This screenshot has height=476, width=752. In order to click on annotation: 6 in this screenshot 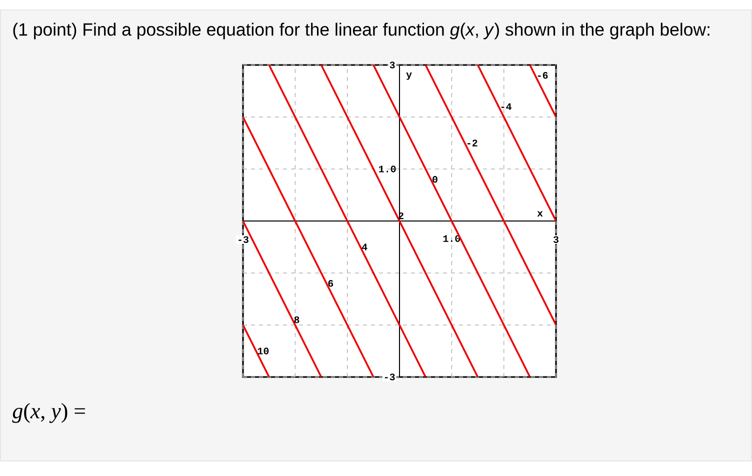, I will do `click(331, 283)`.